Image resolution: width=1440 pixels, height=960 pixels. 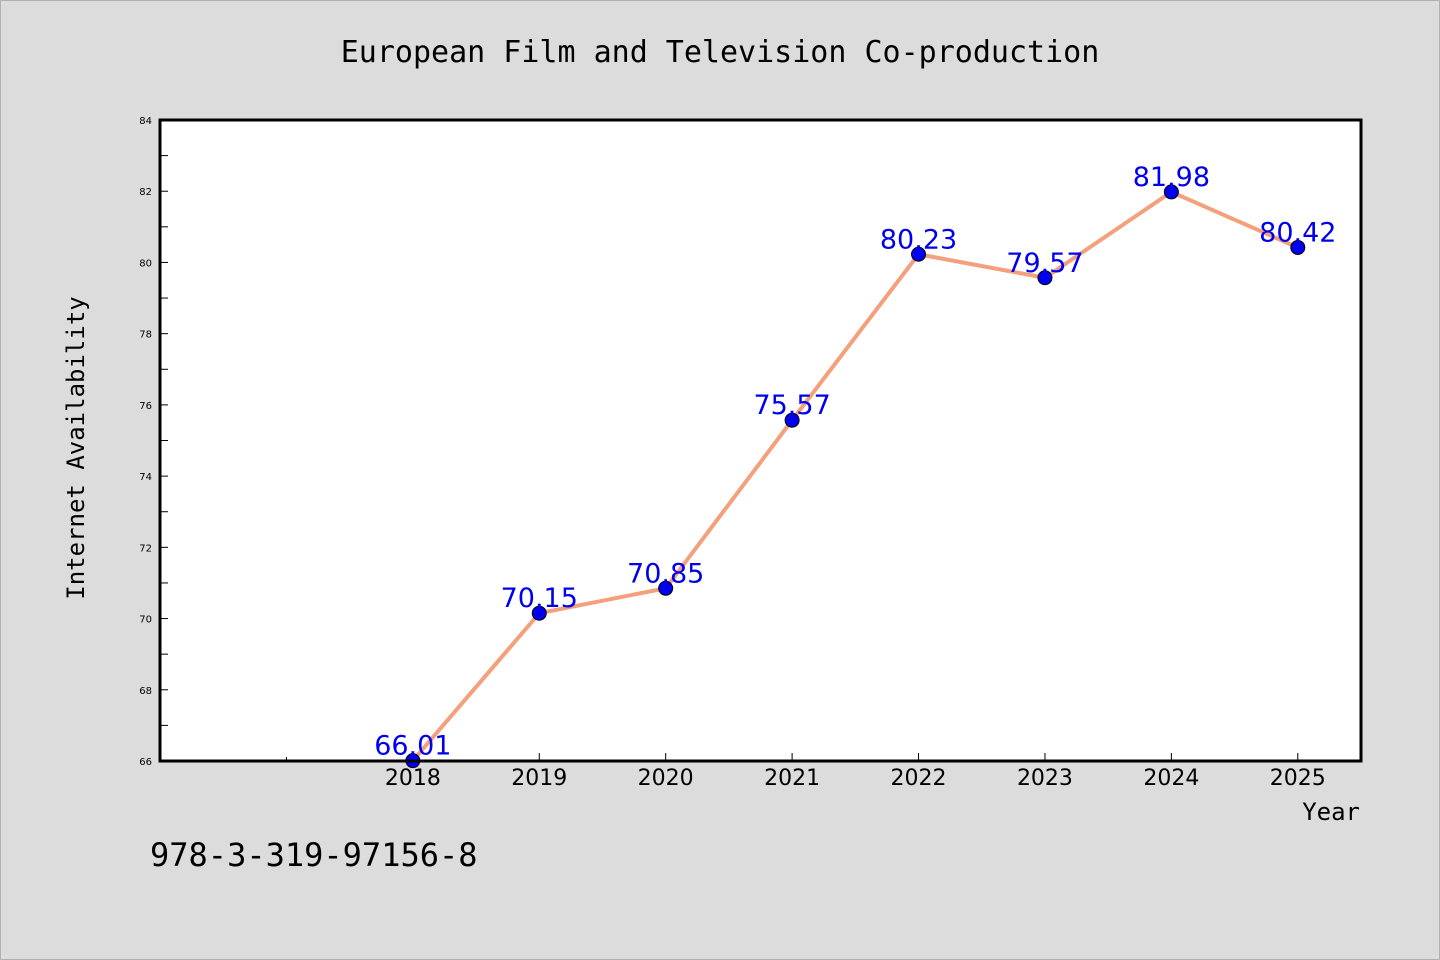 I want to click on y-axis-label: Internet Availability, so click(x=76, y=447).